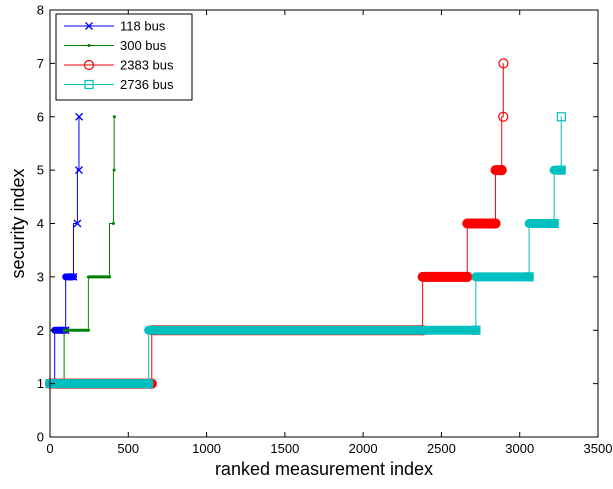  Describe the element at coordinates (598, 448) in the screenshot. I see `x-tick-label: 3500` at that location.